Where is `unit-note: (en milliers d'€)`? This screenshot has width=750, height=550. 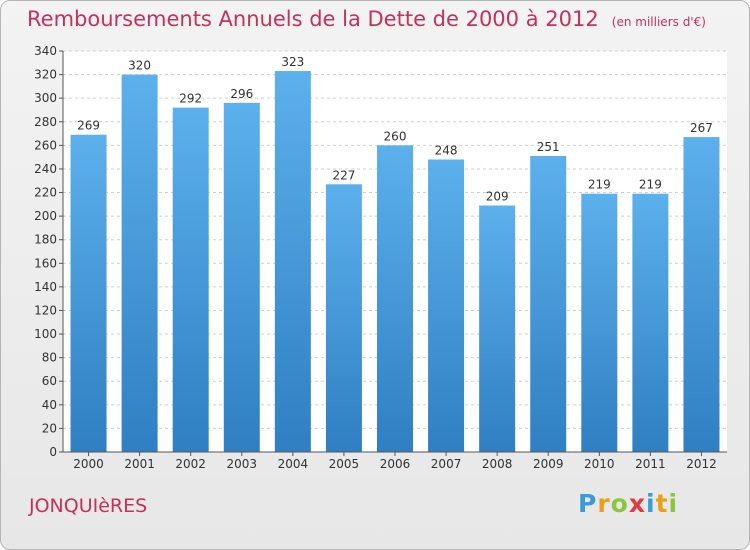
unit-note: (en milliers d'€) is located at coordinates (658, 22).